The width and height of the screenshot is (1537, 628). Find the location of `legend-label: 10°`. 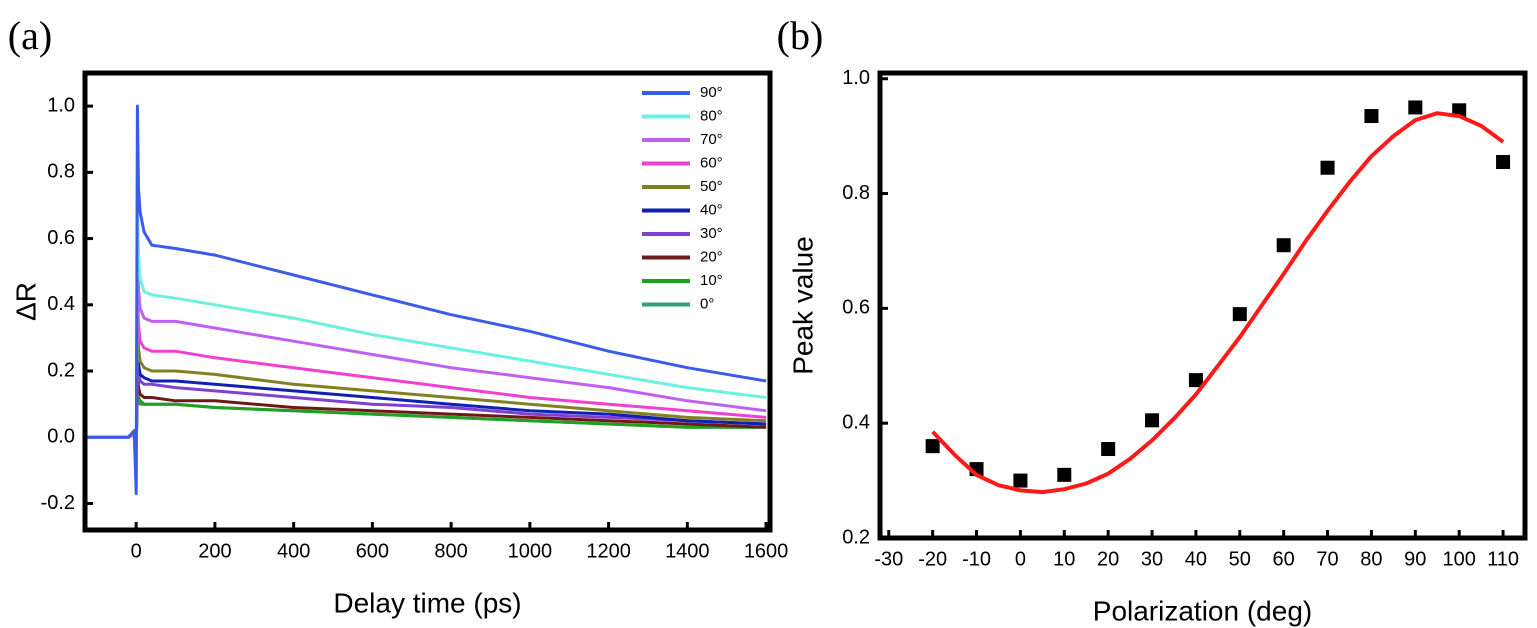

legend-label: 10° is located at coordinates (711, 280).